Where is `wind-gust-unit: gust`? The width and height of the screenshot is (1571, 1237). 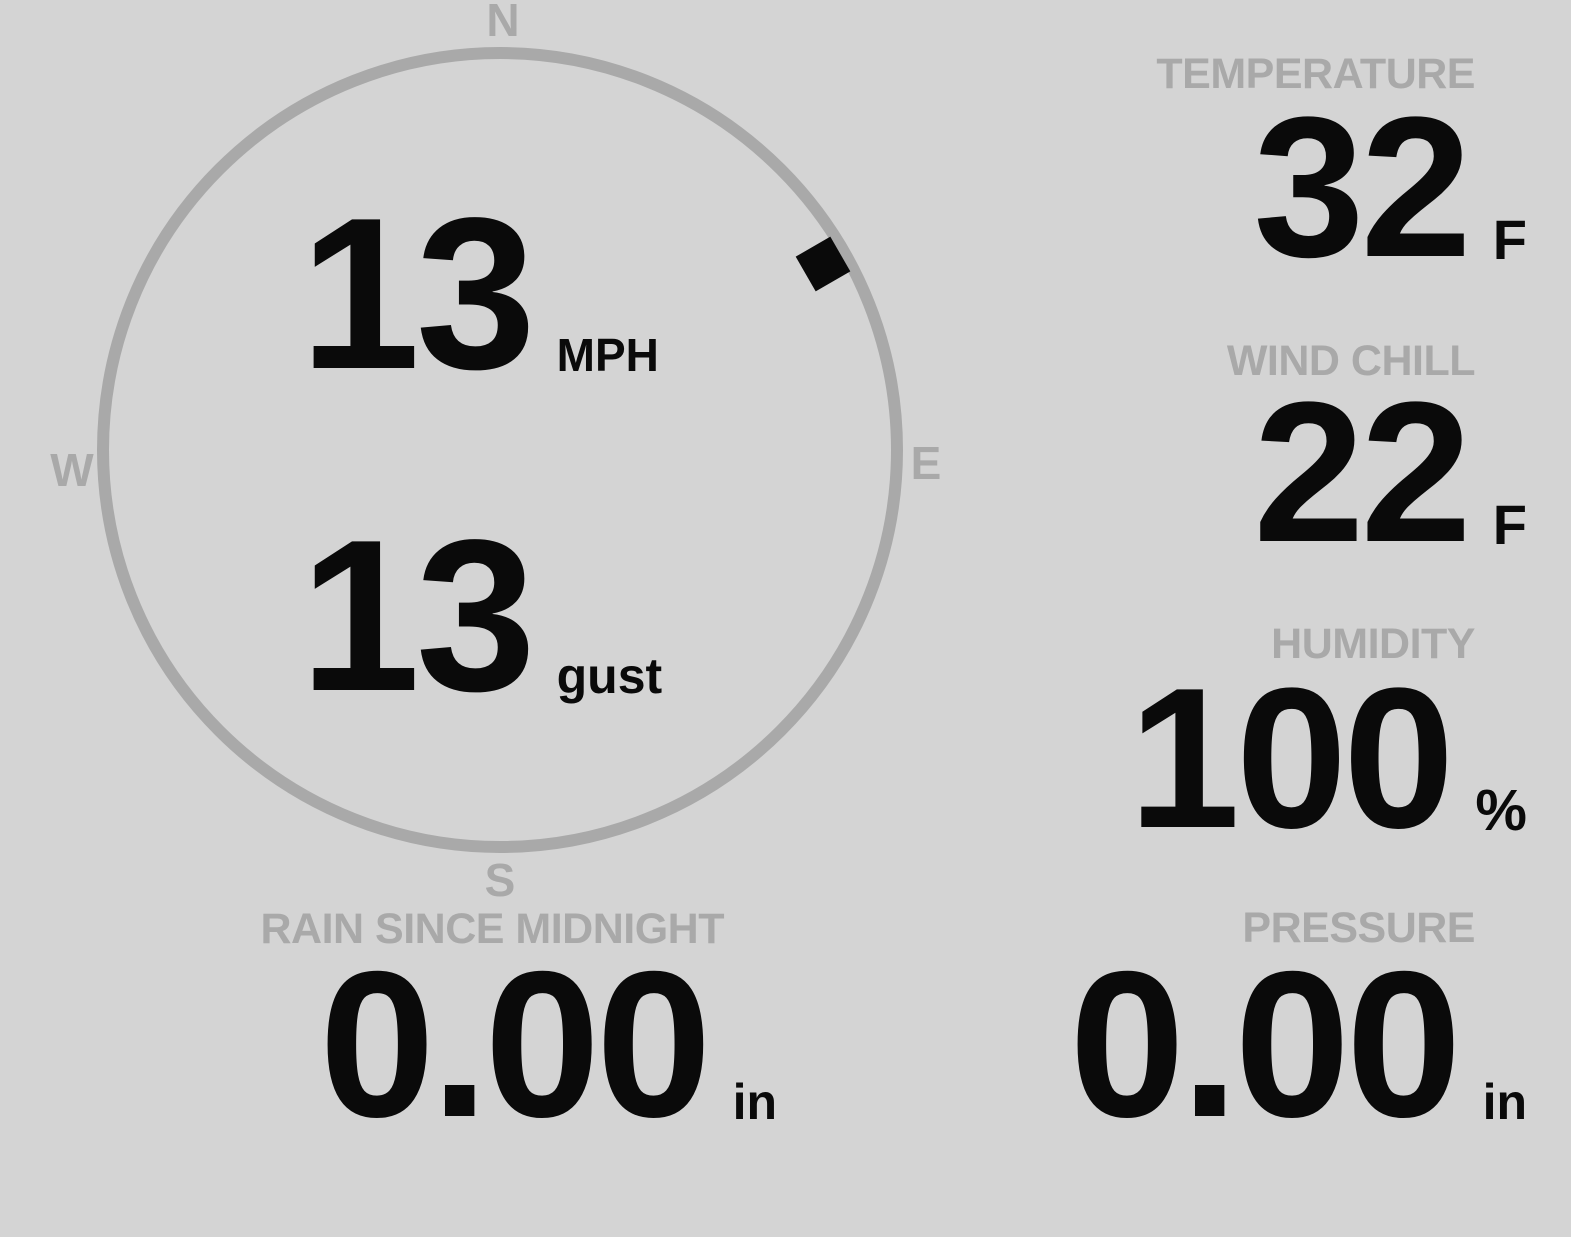 wind-gust-unit: gust is located at coordinates (609, 676).